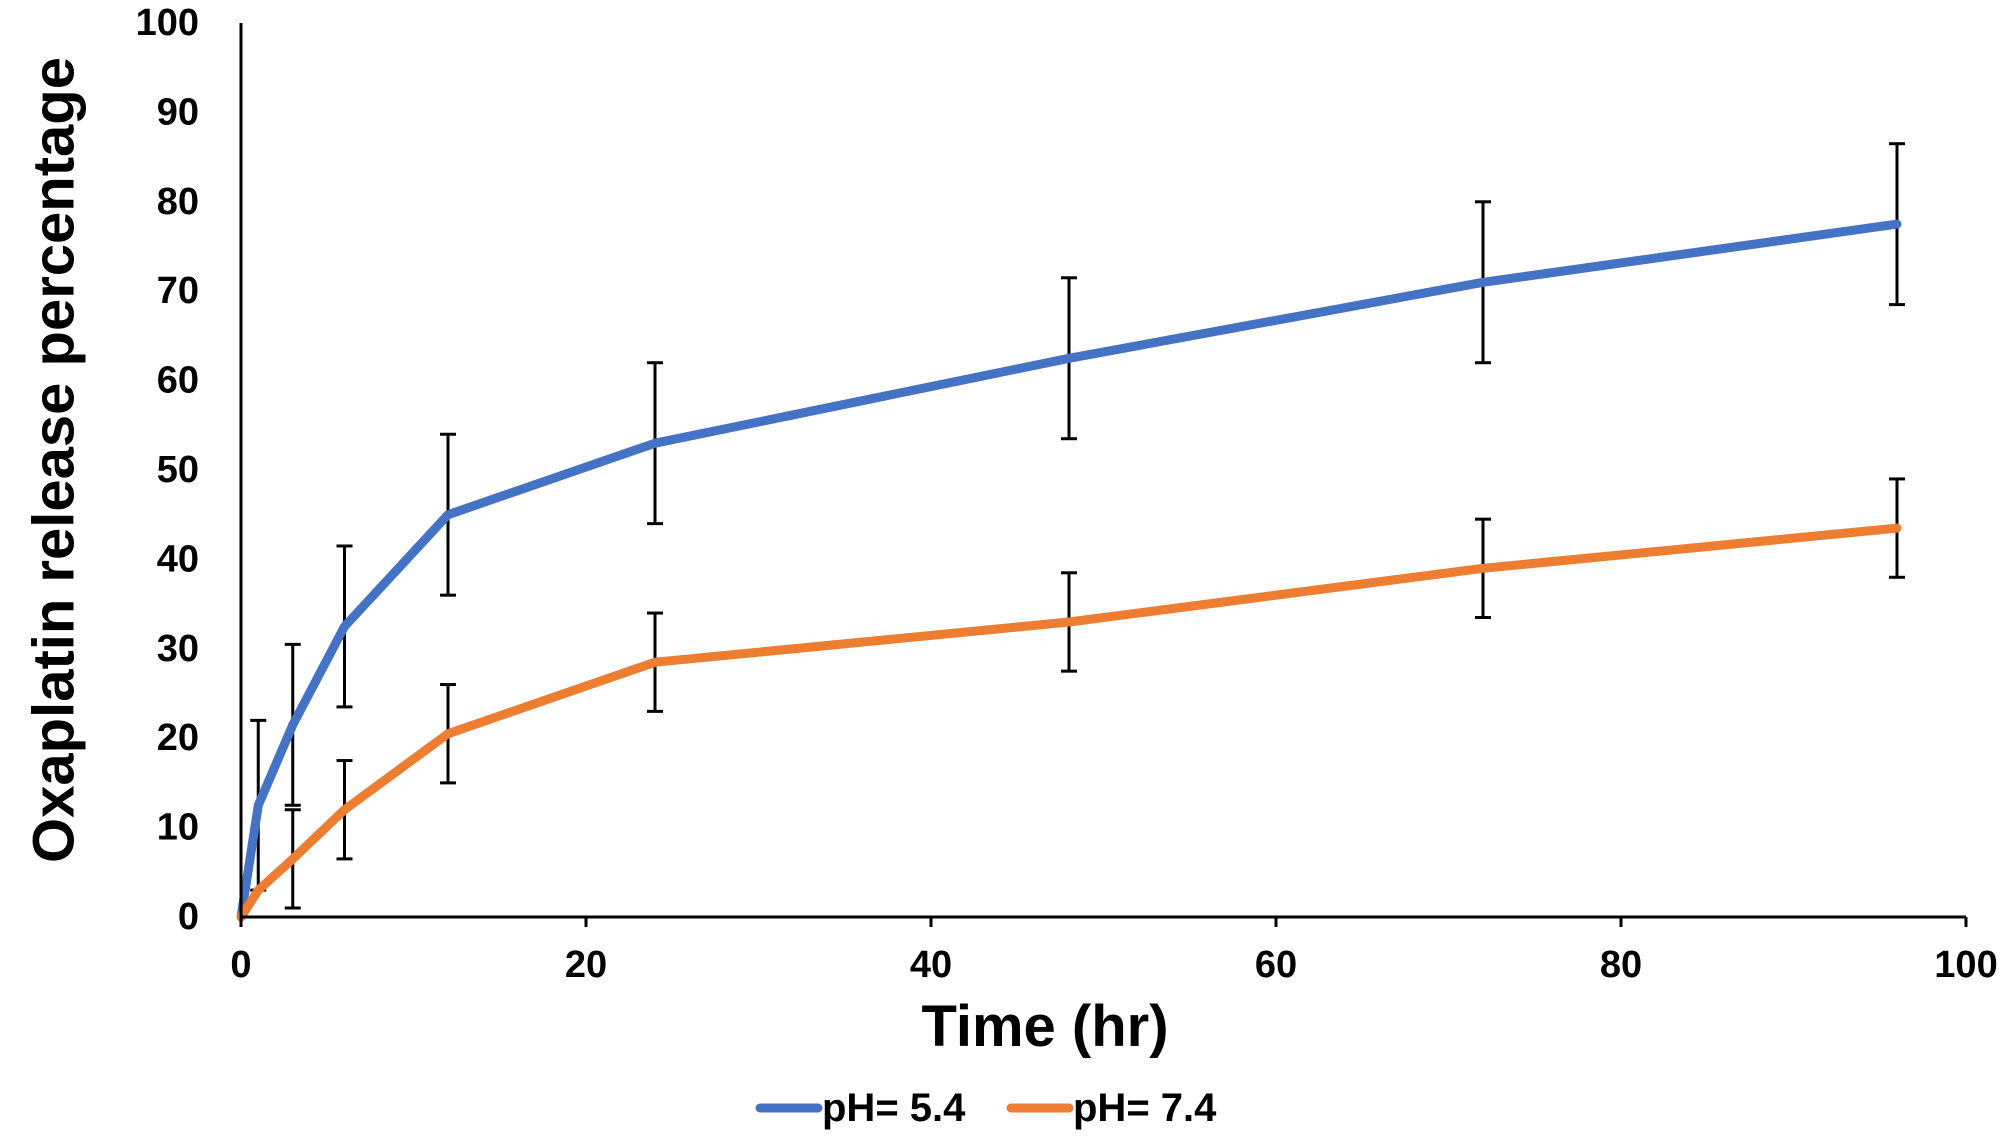  Describe the element at coordinates (178, 381) in the screenshot. I see `y-tick-label: 60` at that location.